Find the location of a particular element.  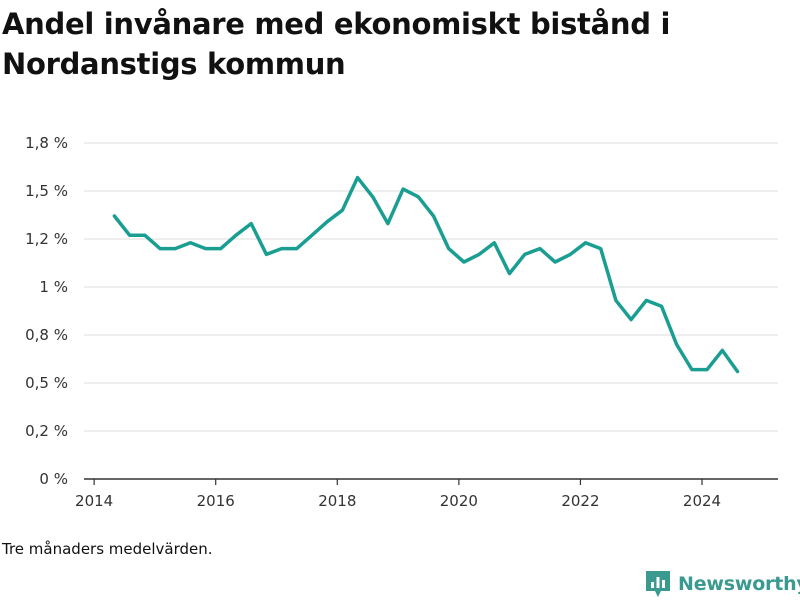

y-tick-label: 1,5 % is located at coordinates (46, 191).